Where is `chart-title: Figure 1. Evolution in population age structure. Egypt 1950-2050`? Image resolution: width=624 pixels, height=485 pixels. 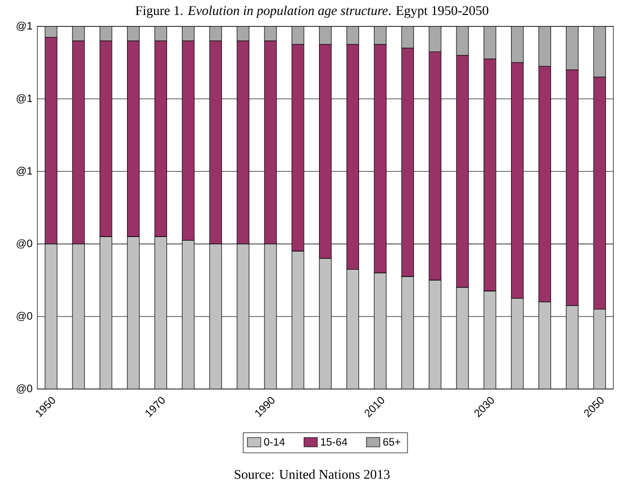
chart-title: Figure 1. Evolution in population age structure. Egypt 1950-2050 is located at coordinates (312, 12).